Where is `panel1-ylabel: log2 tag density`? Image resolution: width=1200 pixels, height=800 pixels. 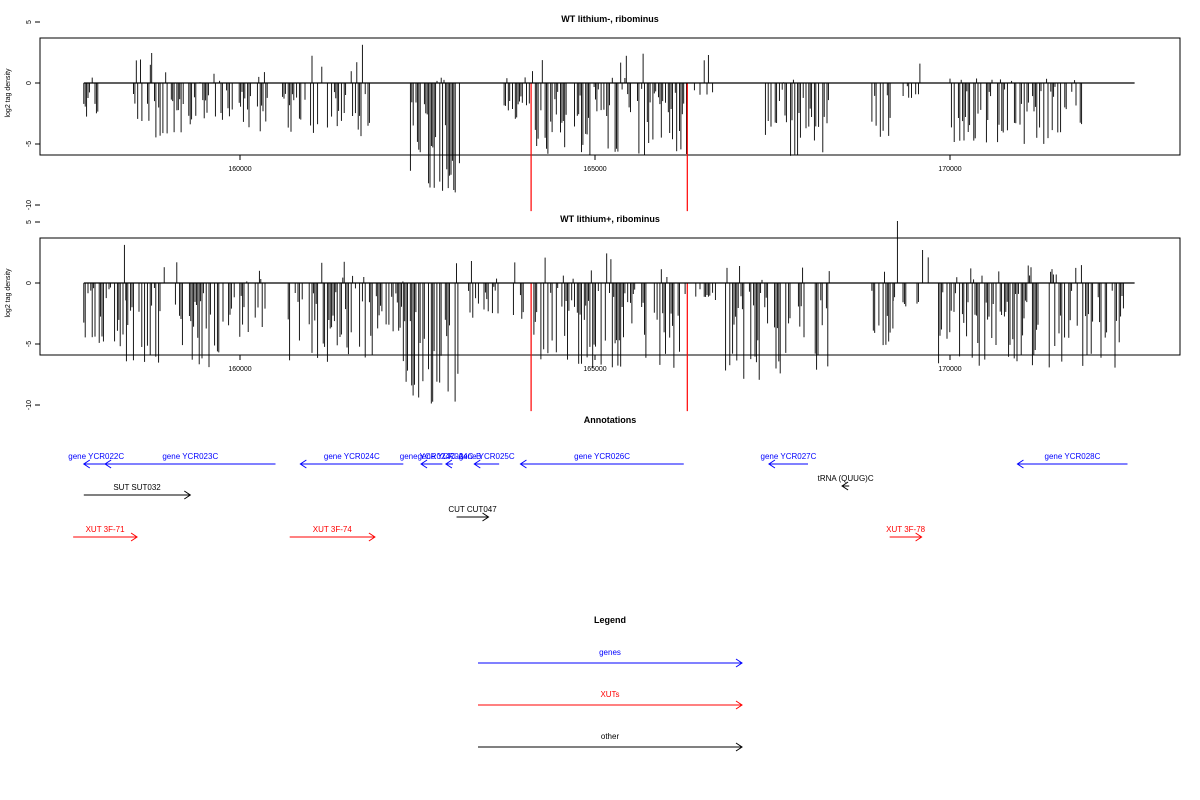
panel1-ylabel: log2 tag density is located at coordinates (8, 93).